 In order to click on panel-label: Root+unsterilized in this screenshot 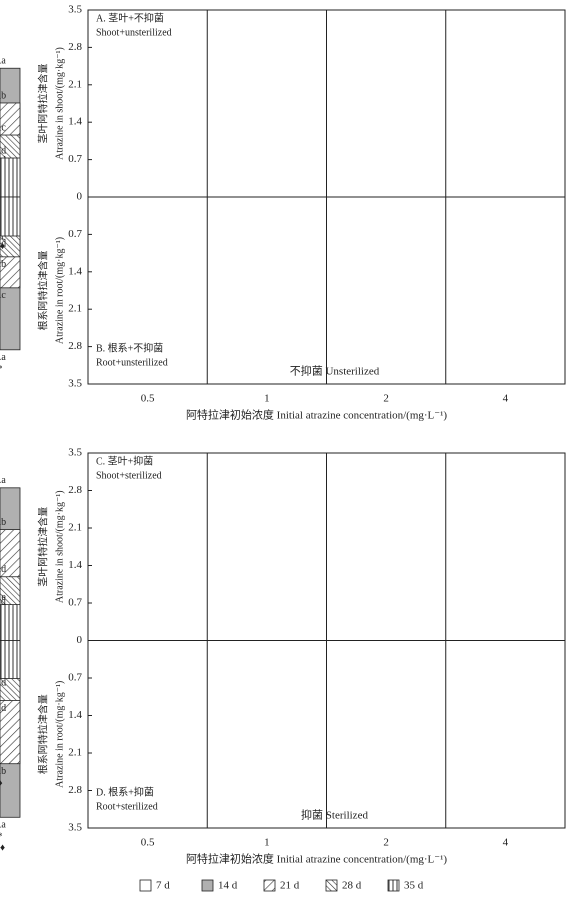, I will do `click(132, 362)`.